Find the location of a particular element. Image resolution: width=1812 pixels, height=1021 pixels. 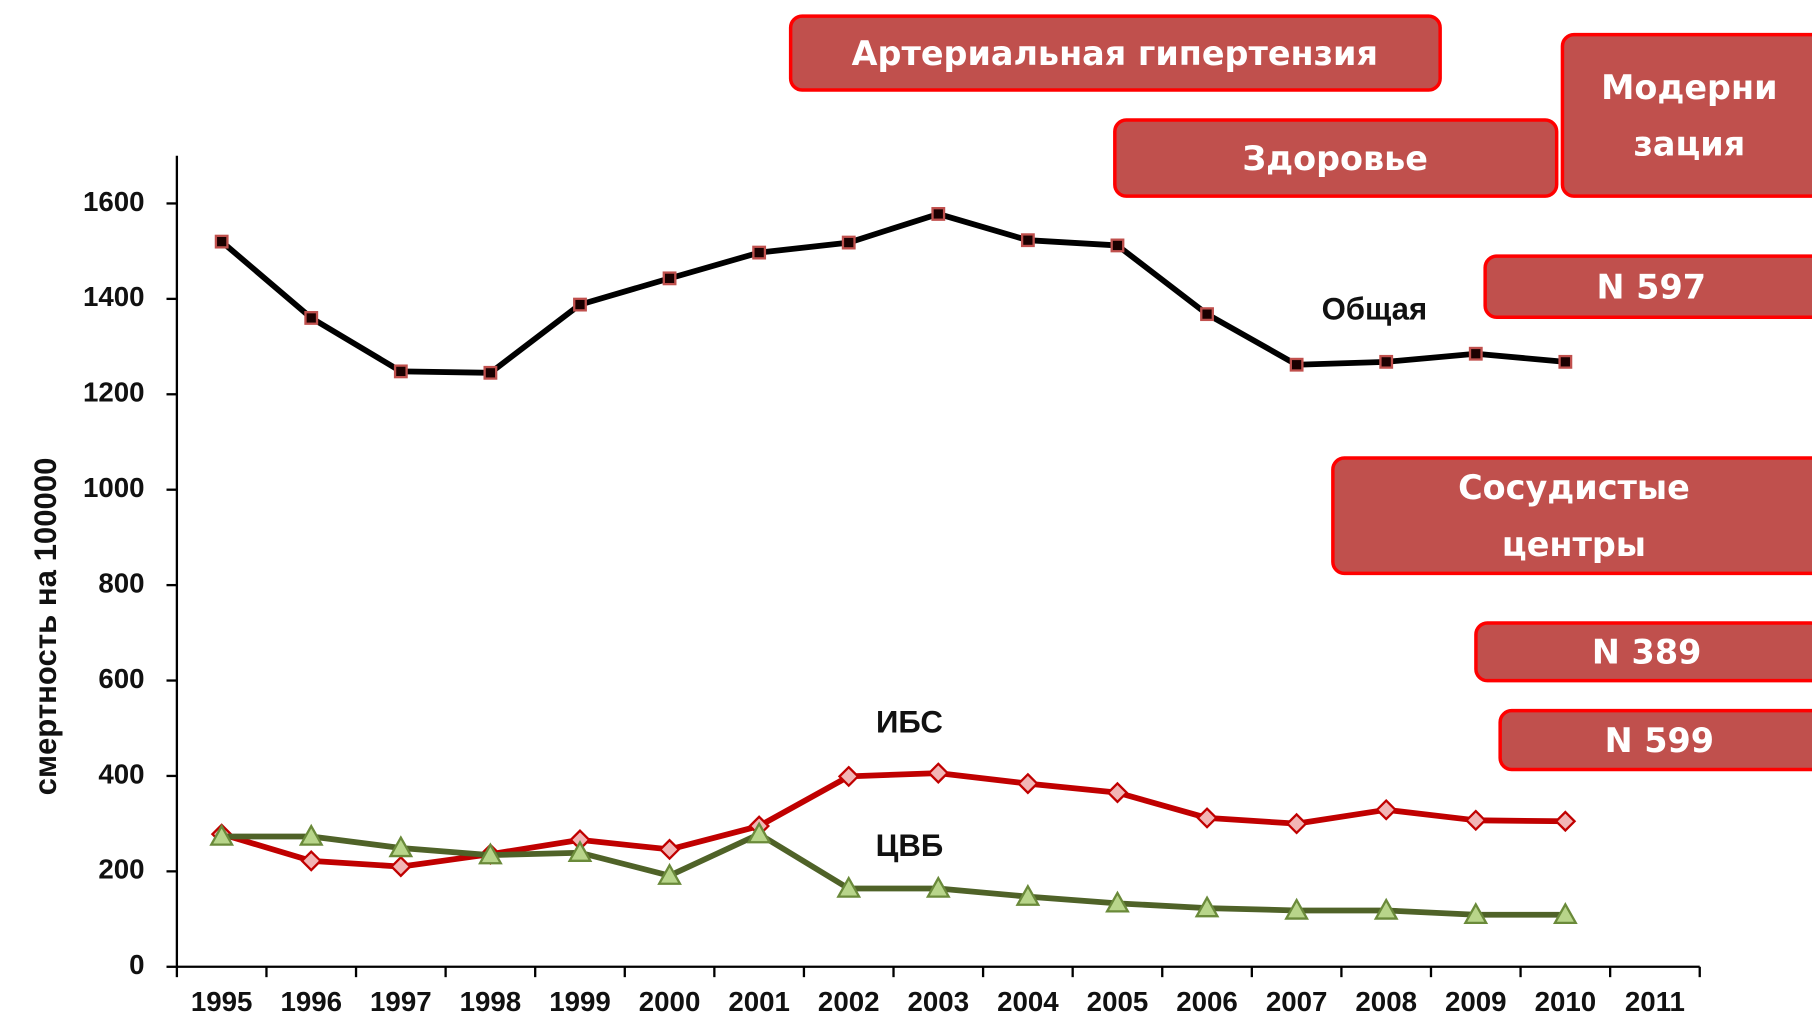

annotation-text: центры is located at coordinates (1574, 544).